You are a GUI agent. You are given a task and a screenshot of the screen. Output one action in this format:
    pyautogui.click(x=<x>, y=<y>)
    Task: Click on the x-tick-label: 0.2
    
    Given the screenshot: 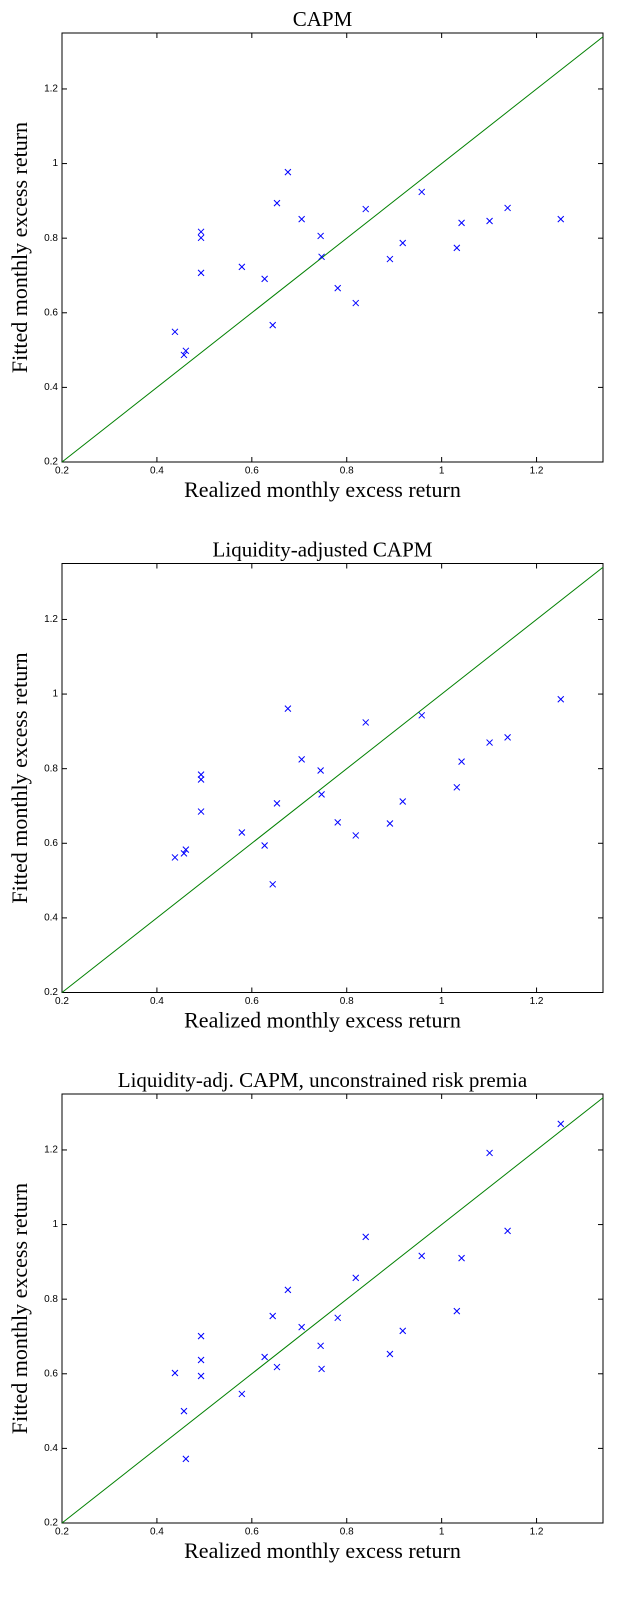 What is the action you would take?
    pyautogui.click(x=62, y=1001)
    